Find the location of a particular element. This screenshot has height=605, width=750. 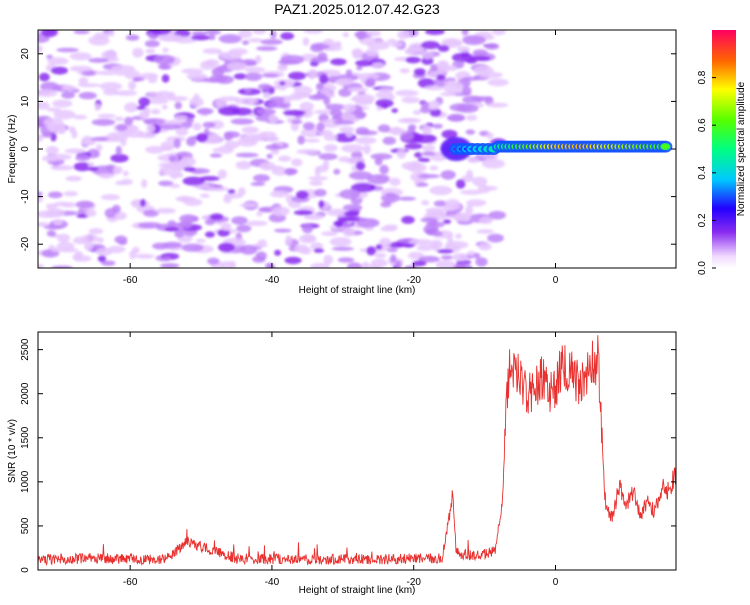

spectrogram-x-tick-label: 0 is located at coordinates (556, 280).